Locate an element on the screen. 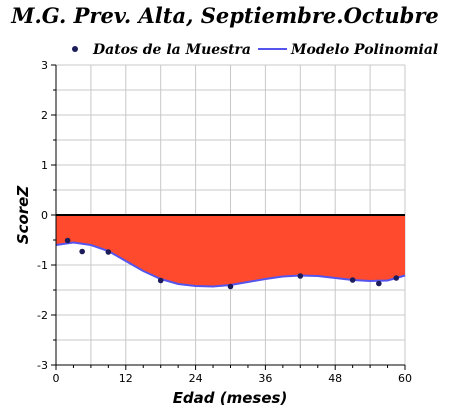 The height and width of the screenshot is (420, 450). x-axis-label: Edad (meses) is located at coordinates (230, 398).